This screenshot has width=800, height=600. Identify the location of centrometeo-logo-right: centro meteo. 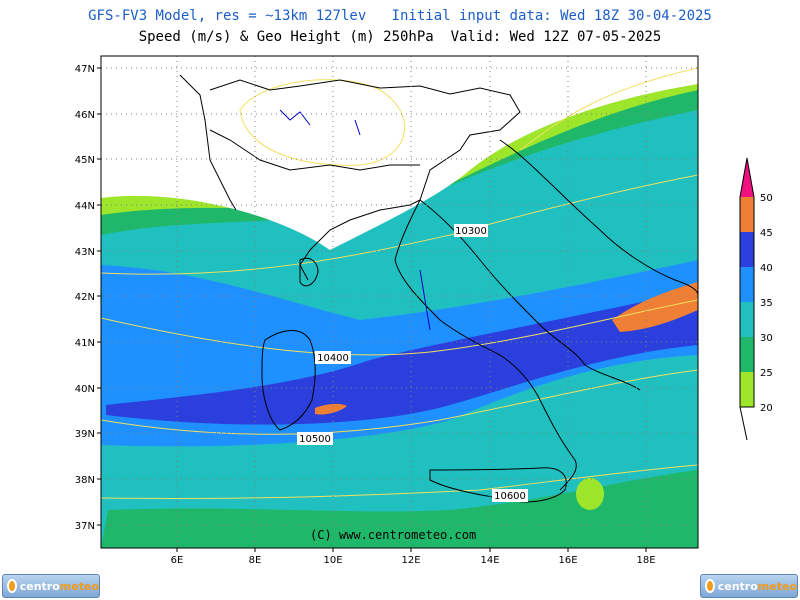
(749, 586).